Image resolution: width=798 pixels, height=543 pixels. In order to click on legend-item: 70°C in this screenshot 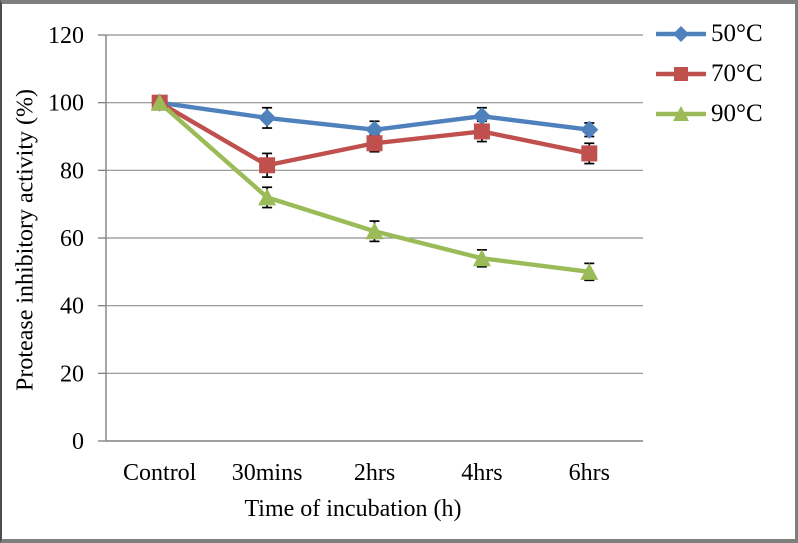, I will do `click(709, 74)`.